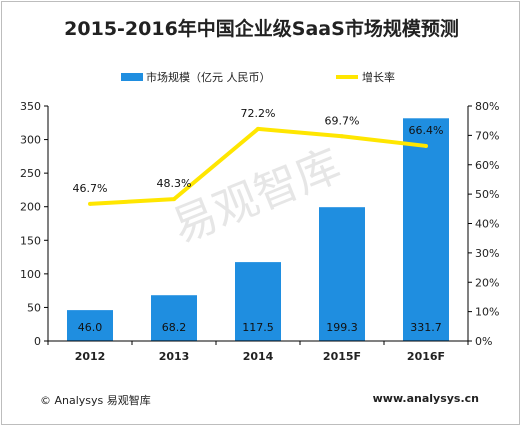 This screenshot has width=523, height=428. Describe the element at coordinates (426, 356) in the screenshot. I see `x-tick-label-2016F: 2016F` at that location.